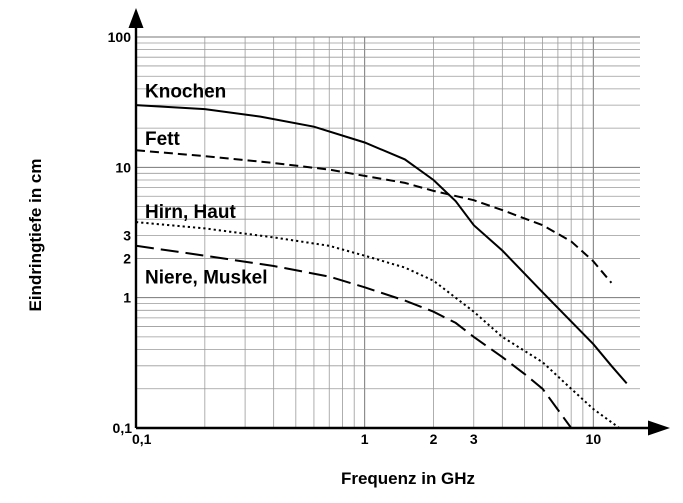  Describe the element at coordinates (123, 167) in the screenshot. I see `y-tick-label: 10` at that location.